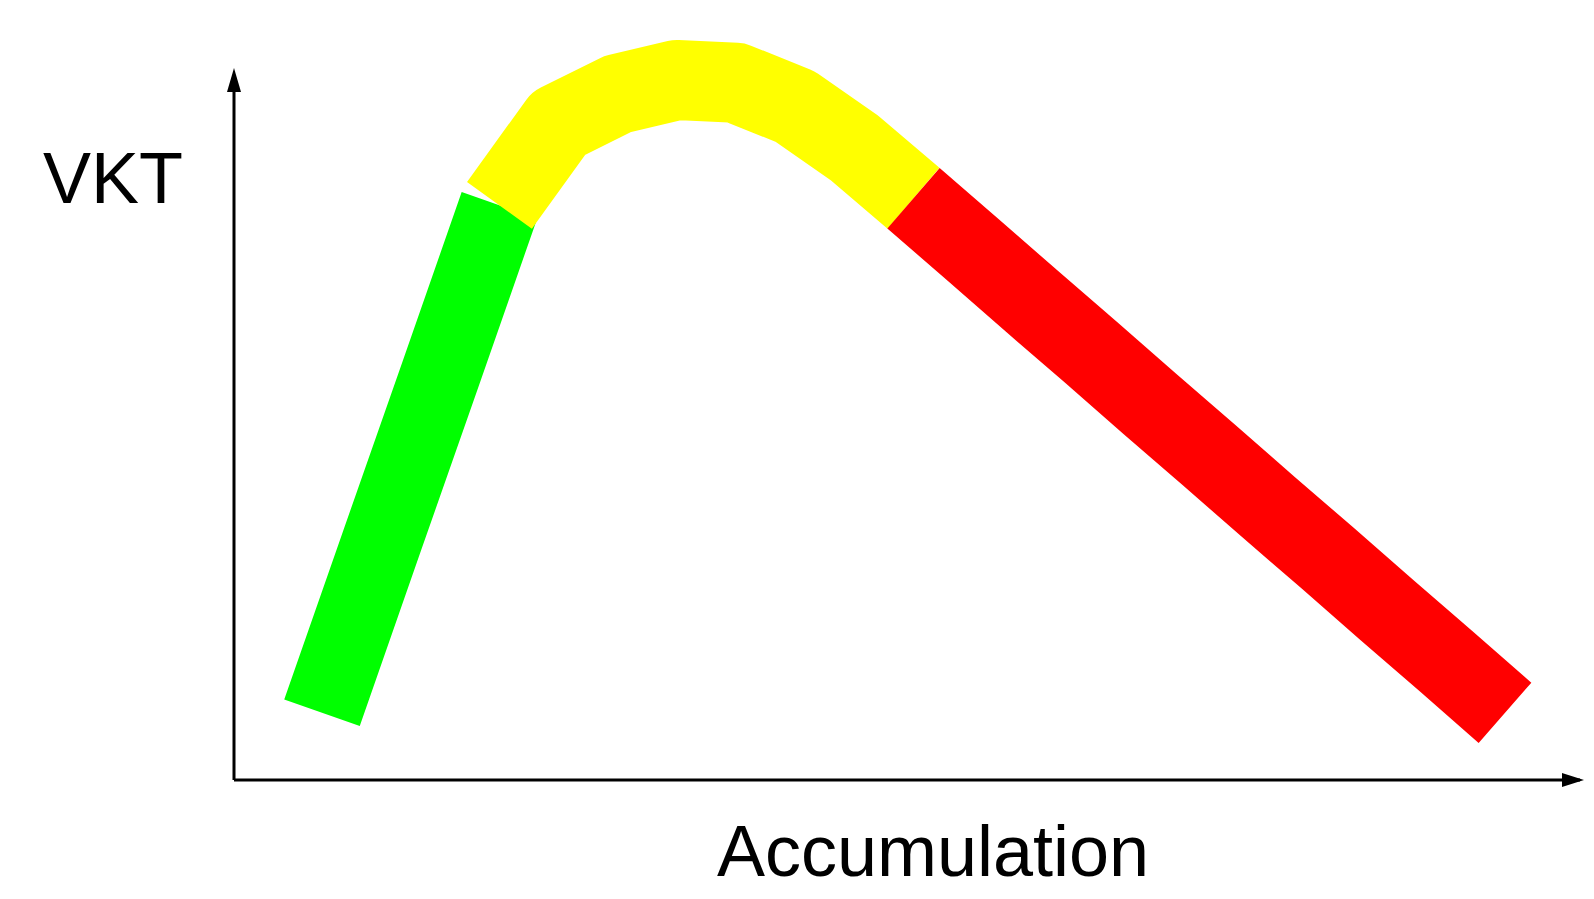 This screenshot has height=899, width=1594. I want to click on y-axis-title: VKT, so click(113, 178).